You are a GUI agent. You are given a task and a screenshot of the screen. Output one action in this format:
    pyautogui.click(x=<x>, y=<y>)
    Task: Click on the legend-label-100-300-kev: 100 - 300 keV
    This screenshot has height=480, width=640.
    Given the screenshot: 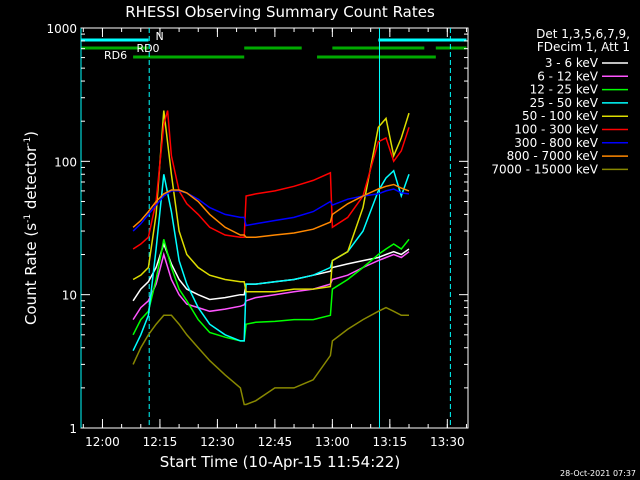 What is the action you would take?
    pyautogui.click(x=556, y=130)
    